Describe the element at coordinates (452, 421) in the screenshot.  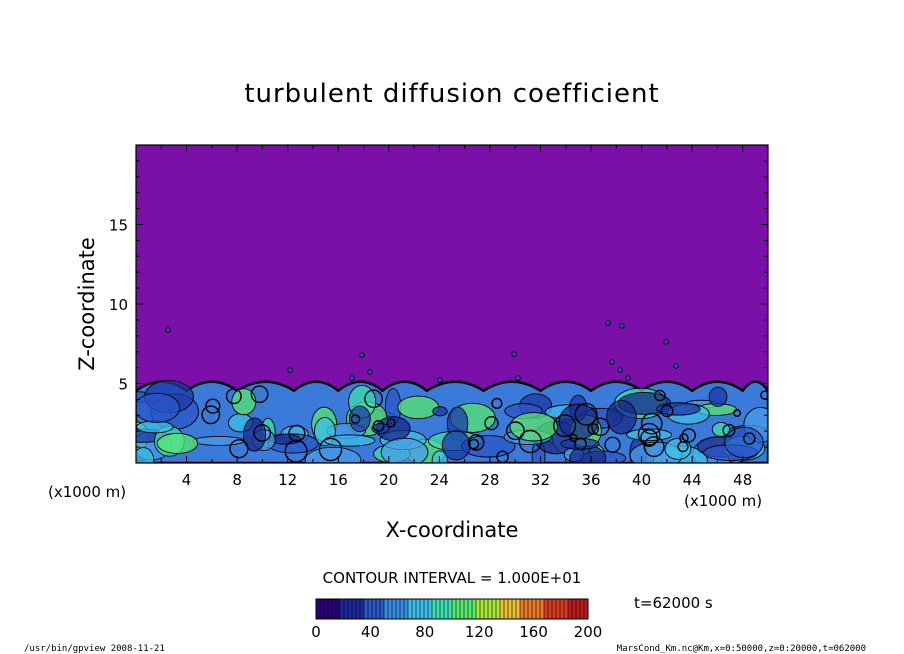
I see `turbulent-layer` at that location.